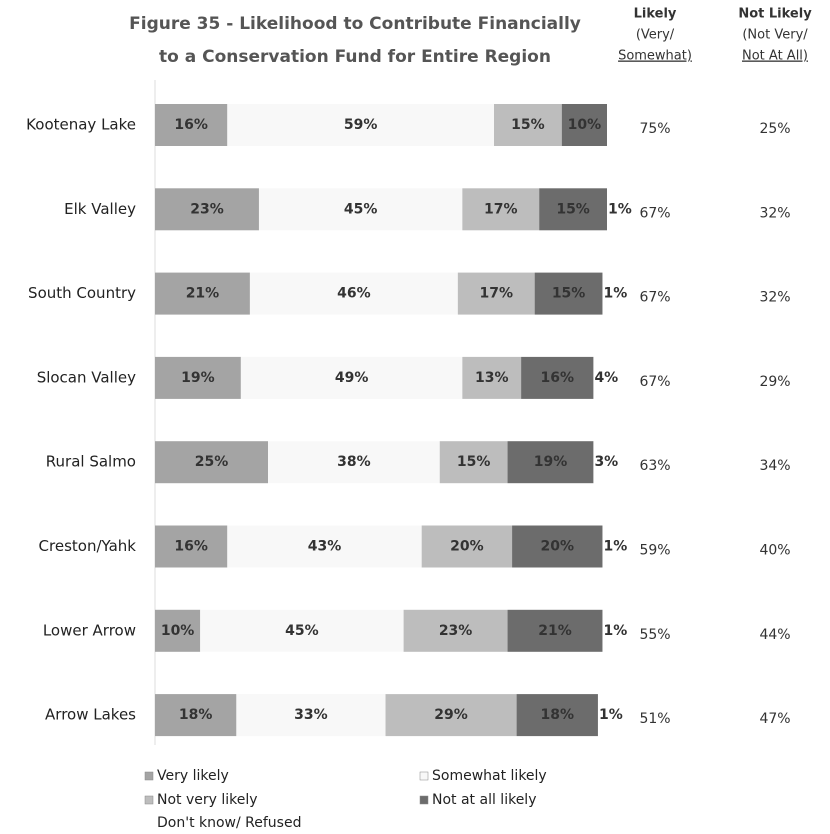 The image size is (830, 834). I want to click on column-value: 55%, so click(654, 635).